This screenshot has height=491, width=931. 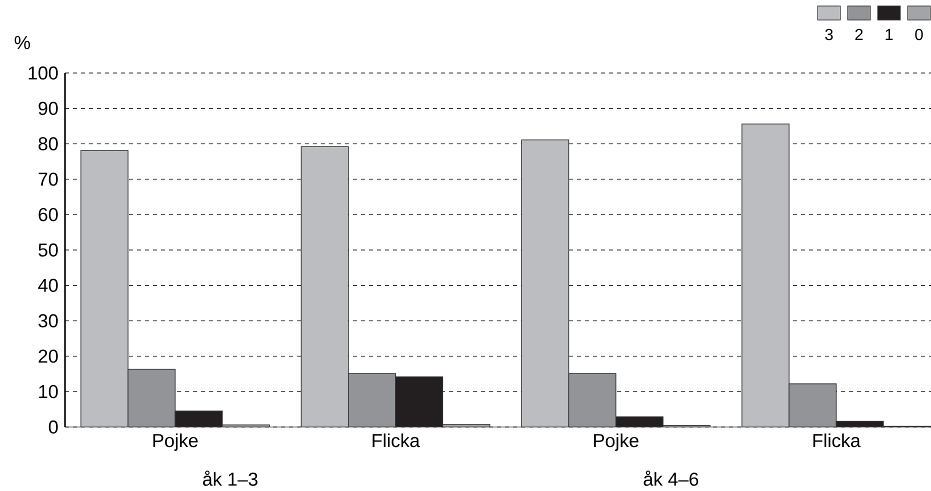 I want to click on legend-label: 0, so click(x=919, y=34).